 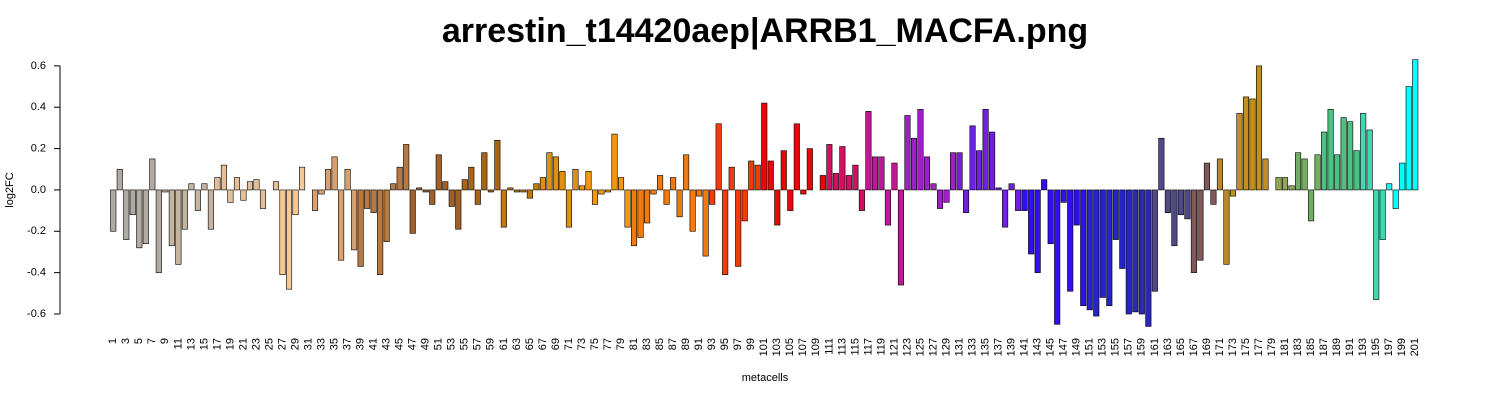 I want to click on x-tick-label: 73, so click(x=582, y=344).